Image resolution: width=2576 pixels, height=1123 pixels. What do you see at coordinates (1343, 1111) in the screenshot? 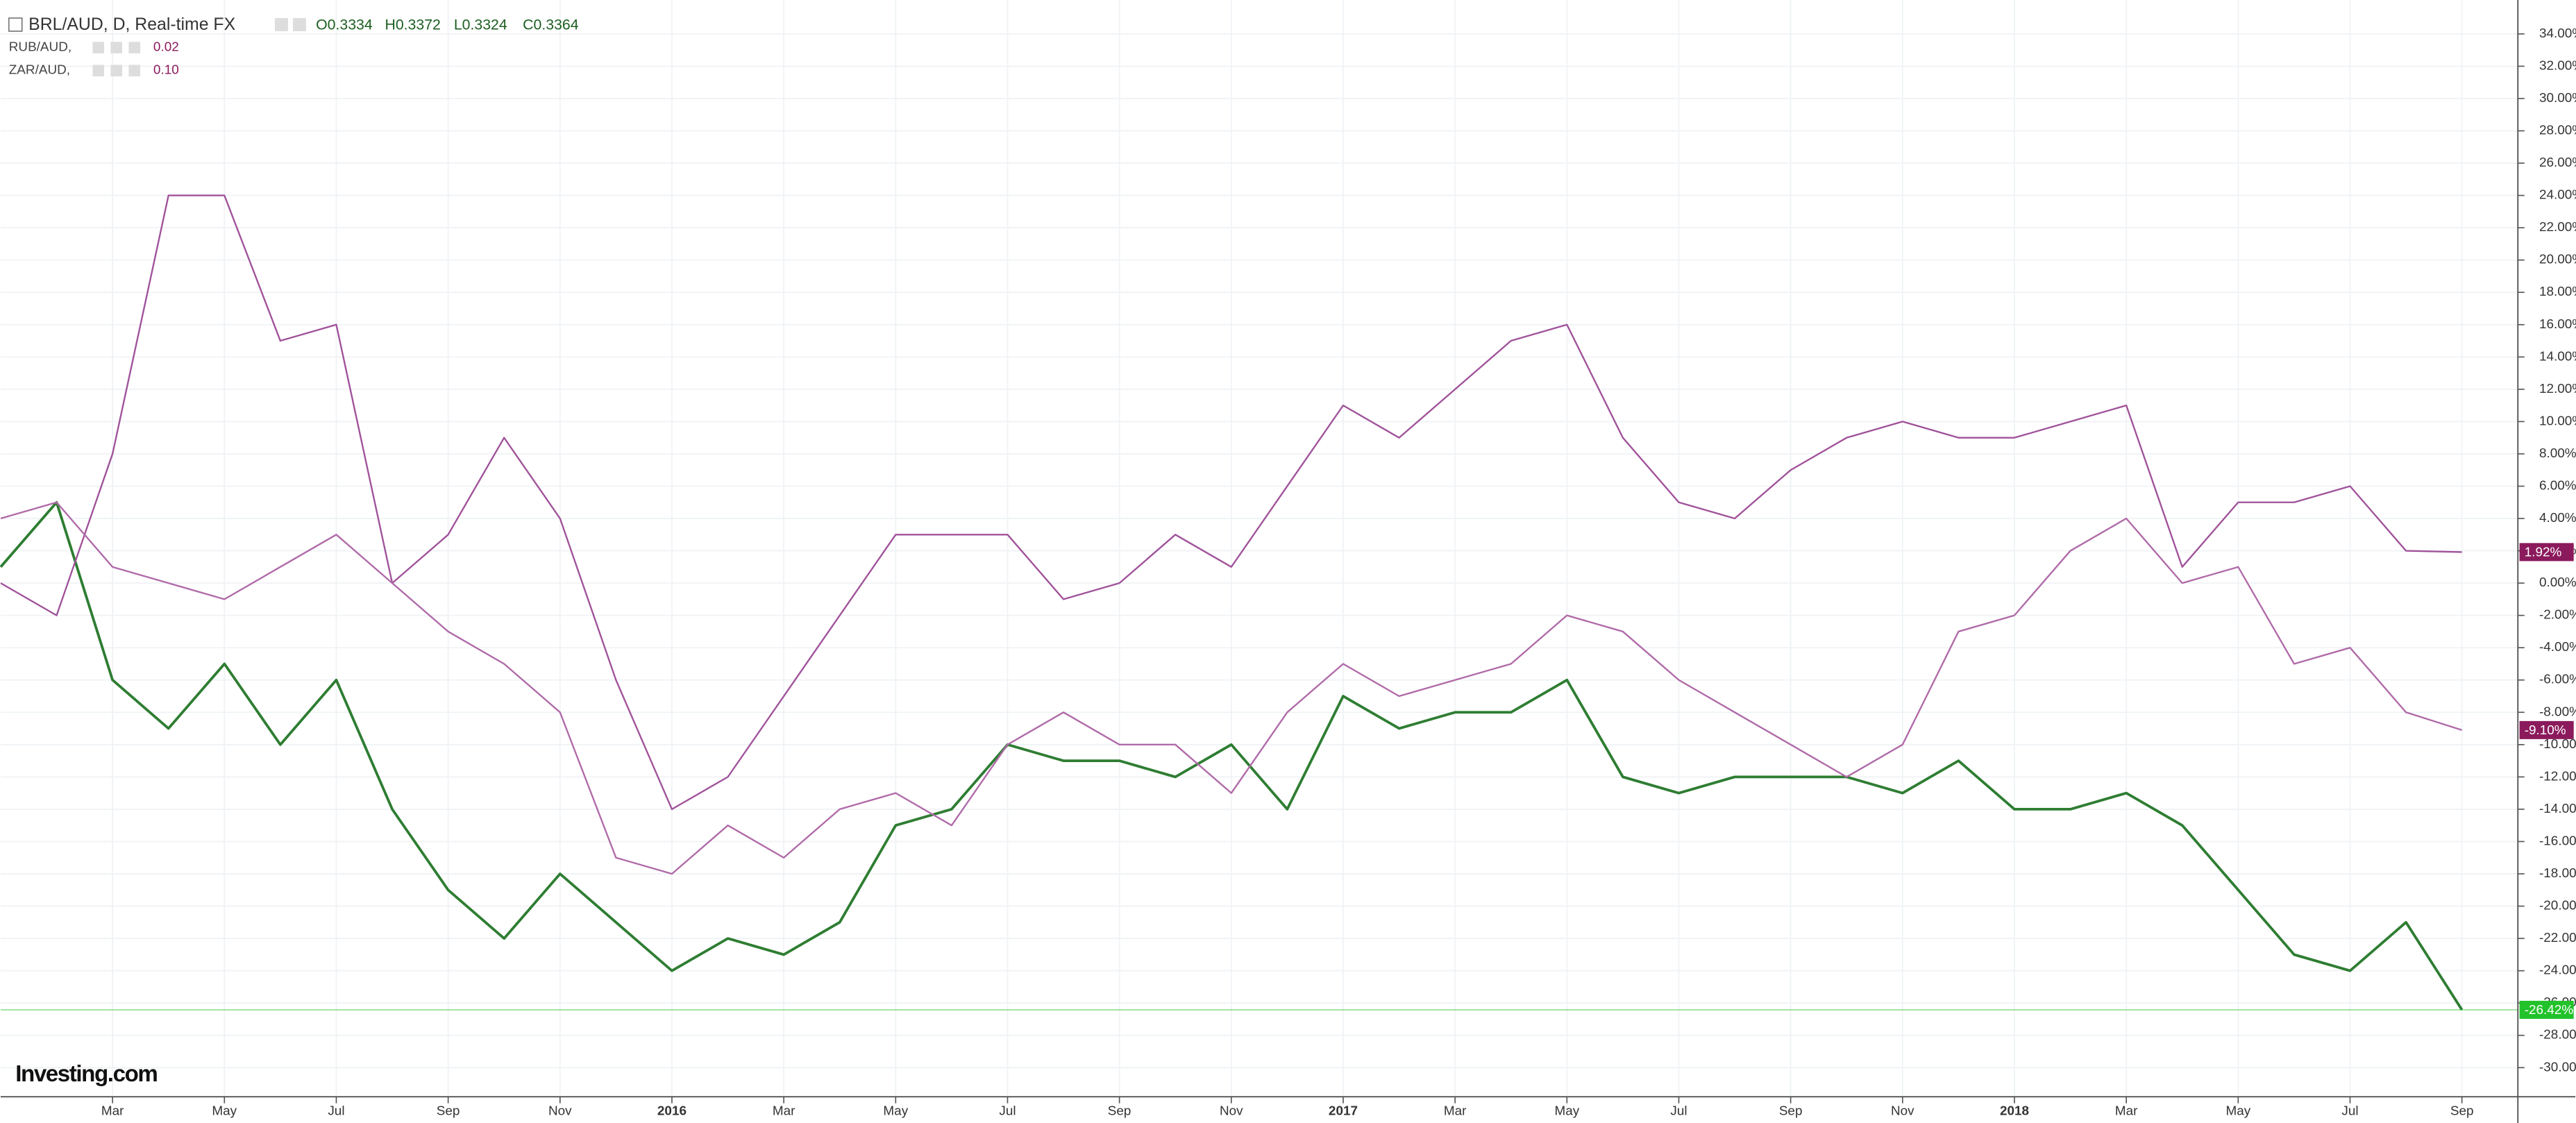
I see `x-tick-label: 2017` at bounding box center [1343, 1111].